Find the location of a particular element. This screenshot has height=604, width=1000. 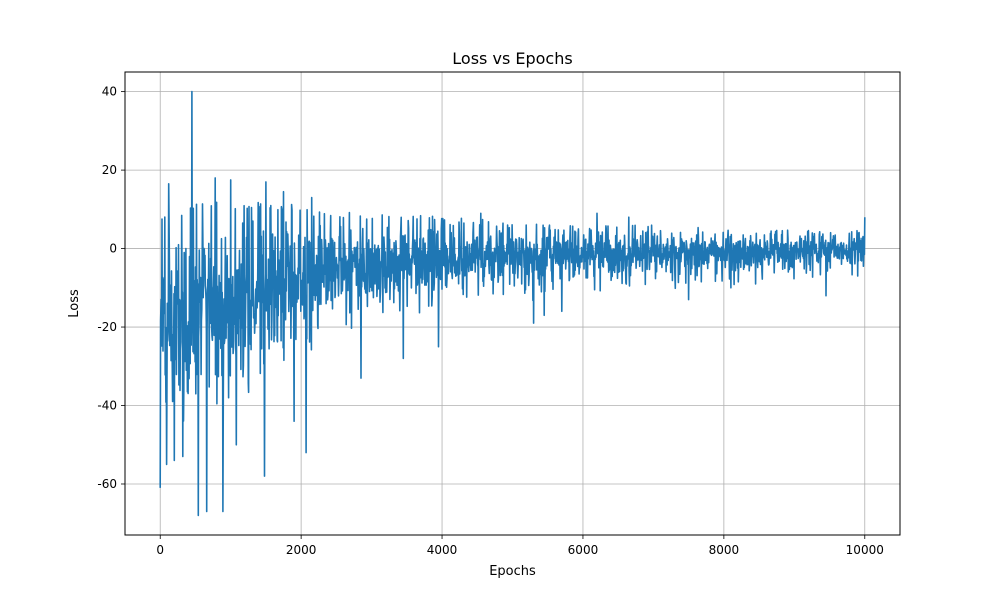

x-tick-label: 10000 is located at coordinates (865, 550).